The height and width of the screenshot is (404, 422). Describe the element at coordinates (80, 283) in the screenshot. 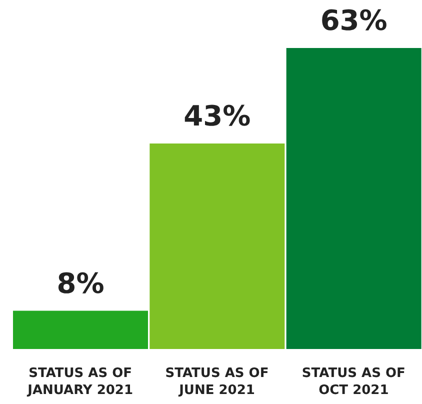

I see `data-label: 8%` at that location.